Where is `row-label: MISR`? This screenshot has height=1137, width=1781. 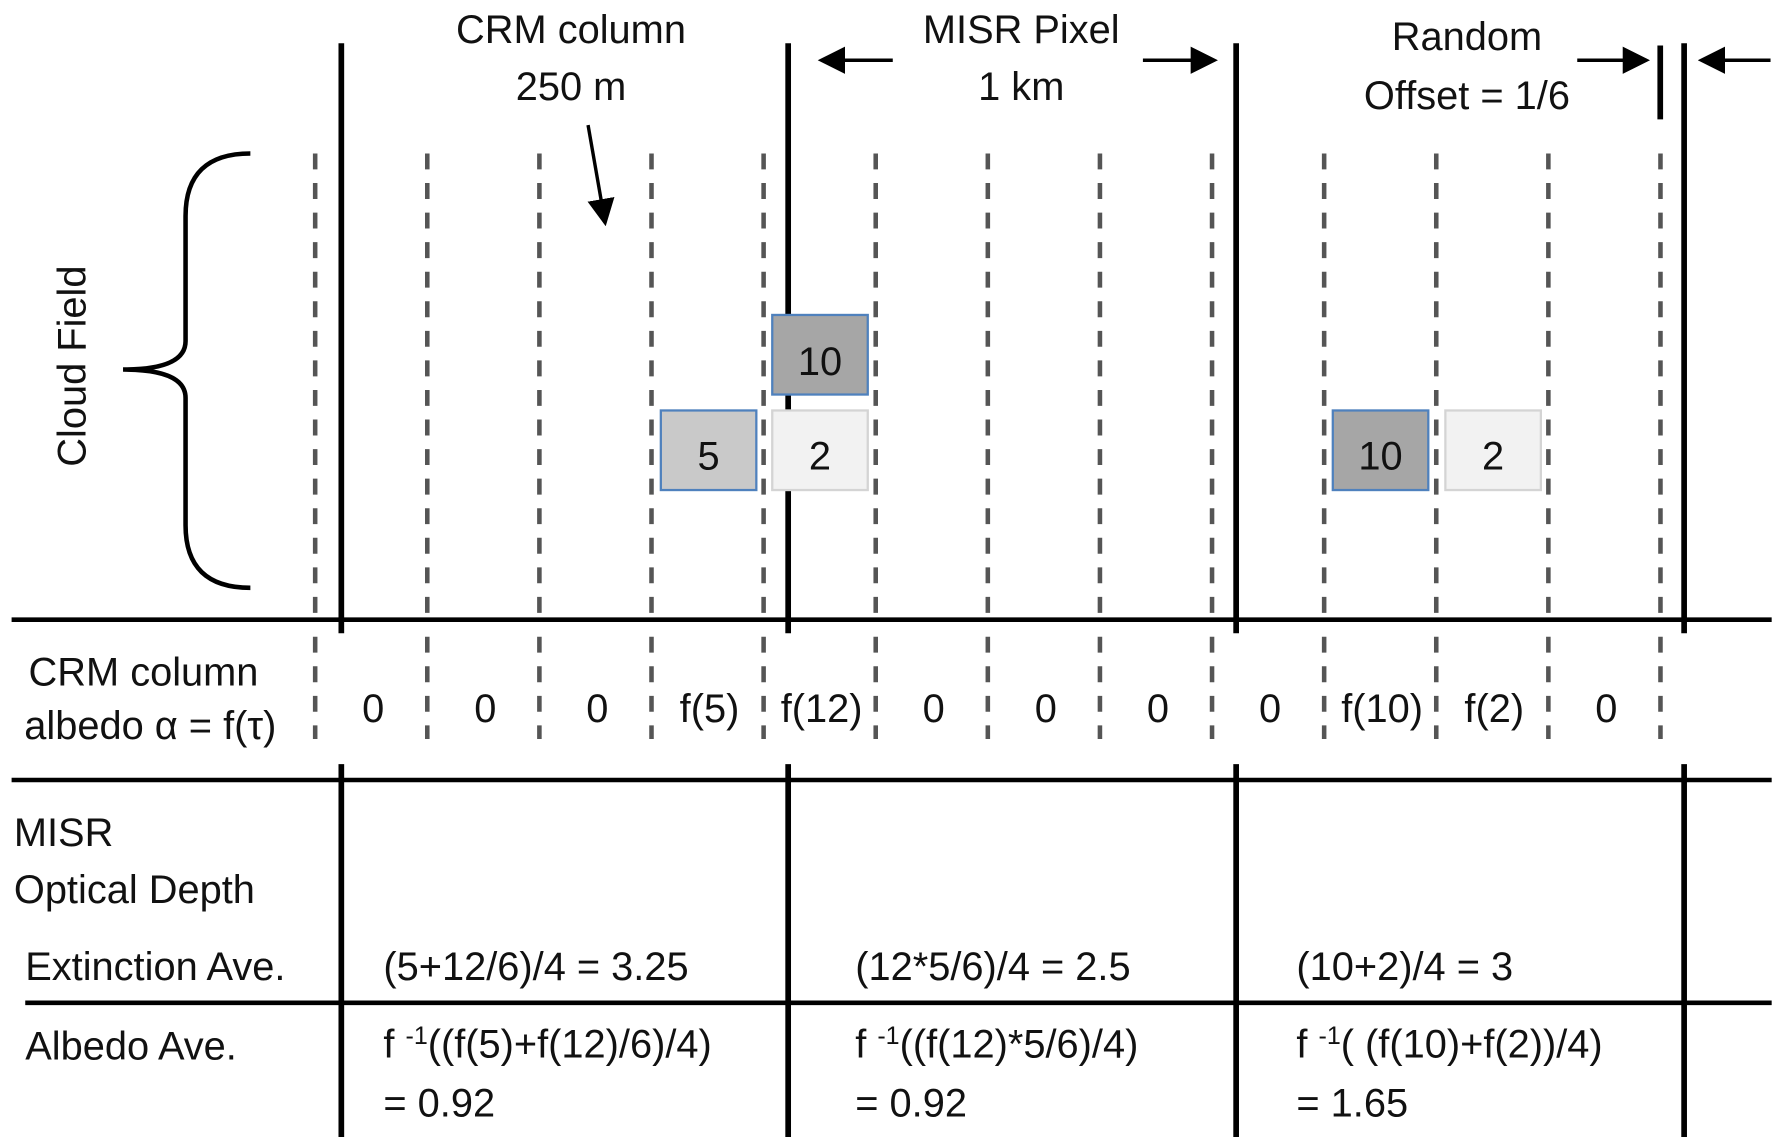
row-label: MISR is located at coordinates (63, 833).